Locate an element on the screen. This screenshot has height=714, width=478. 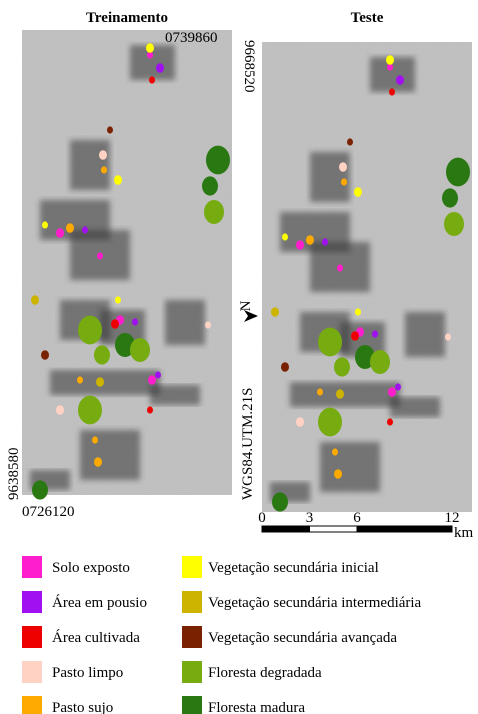
north-label: N is located at coordinates (246, 305).